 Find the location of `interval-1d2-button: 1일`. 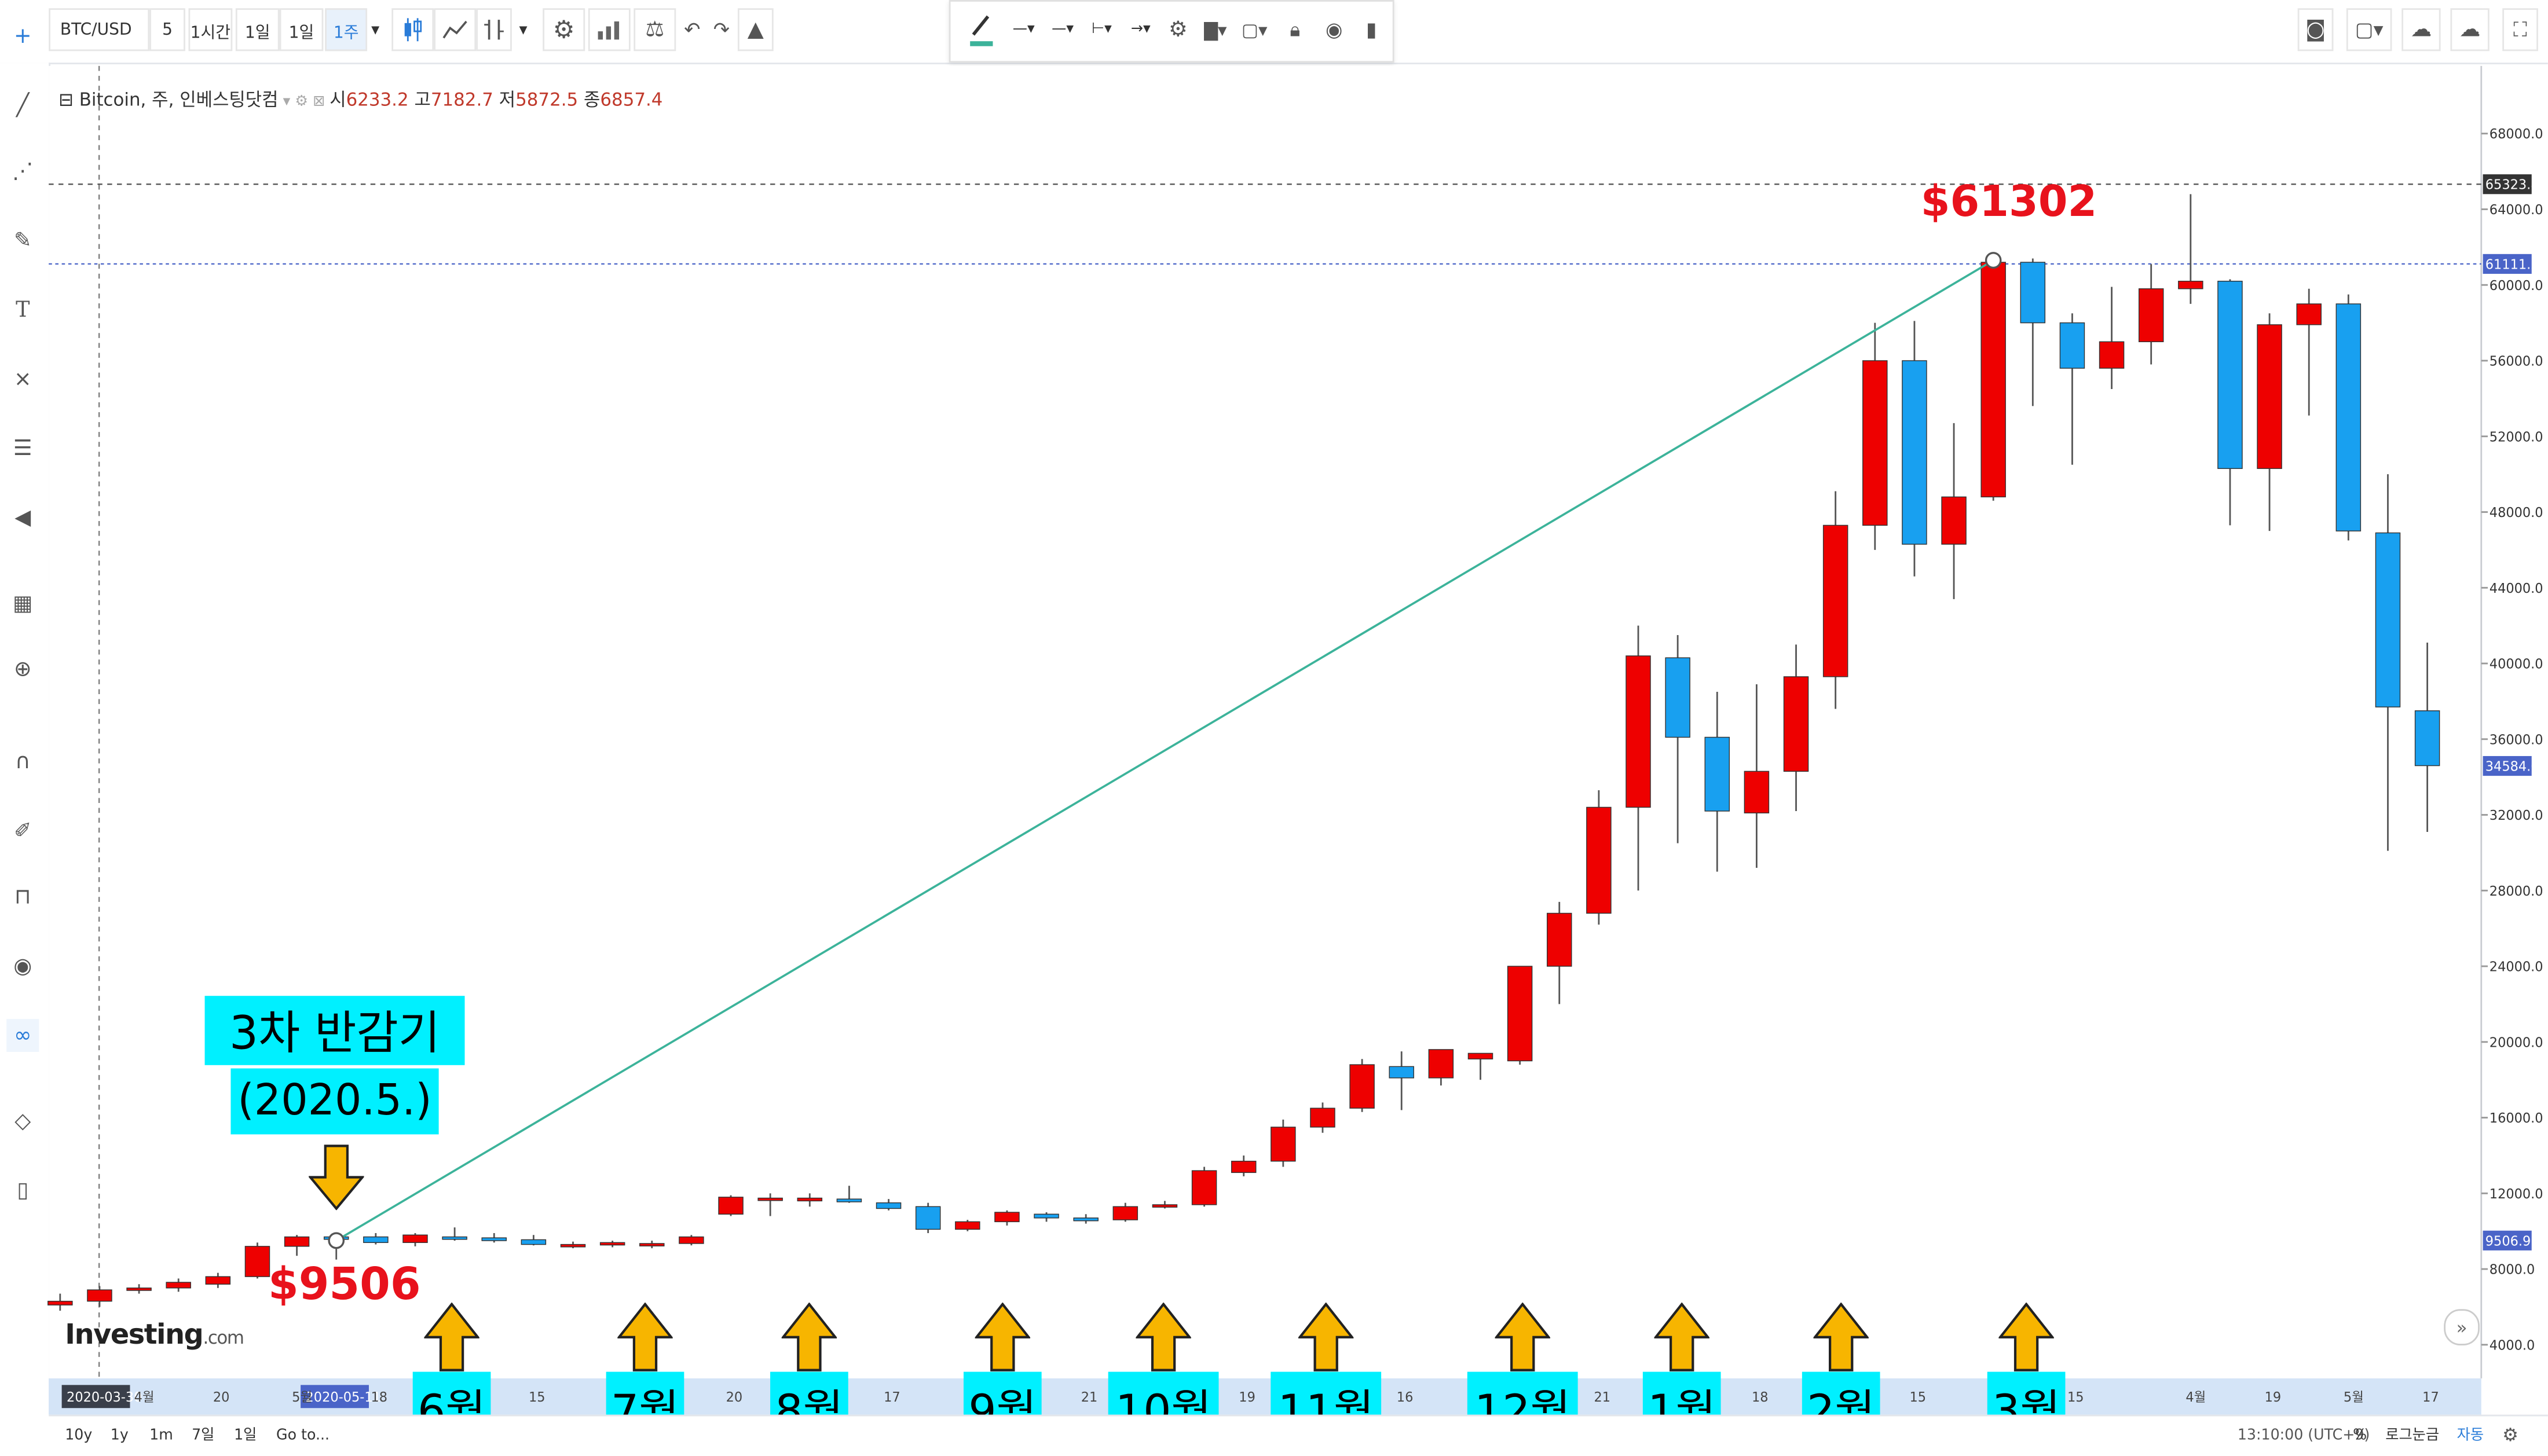

interval-1d2-button: 1일 is located at coordinates (301, 30).